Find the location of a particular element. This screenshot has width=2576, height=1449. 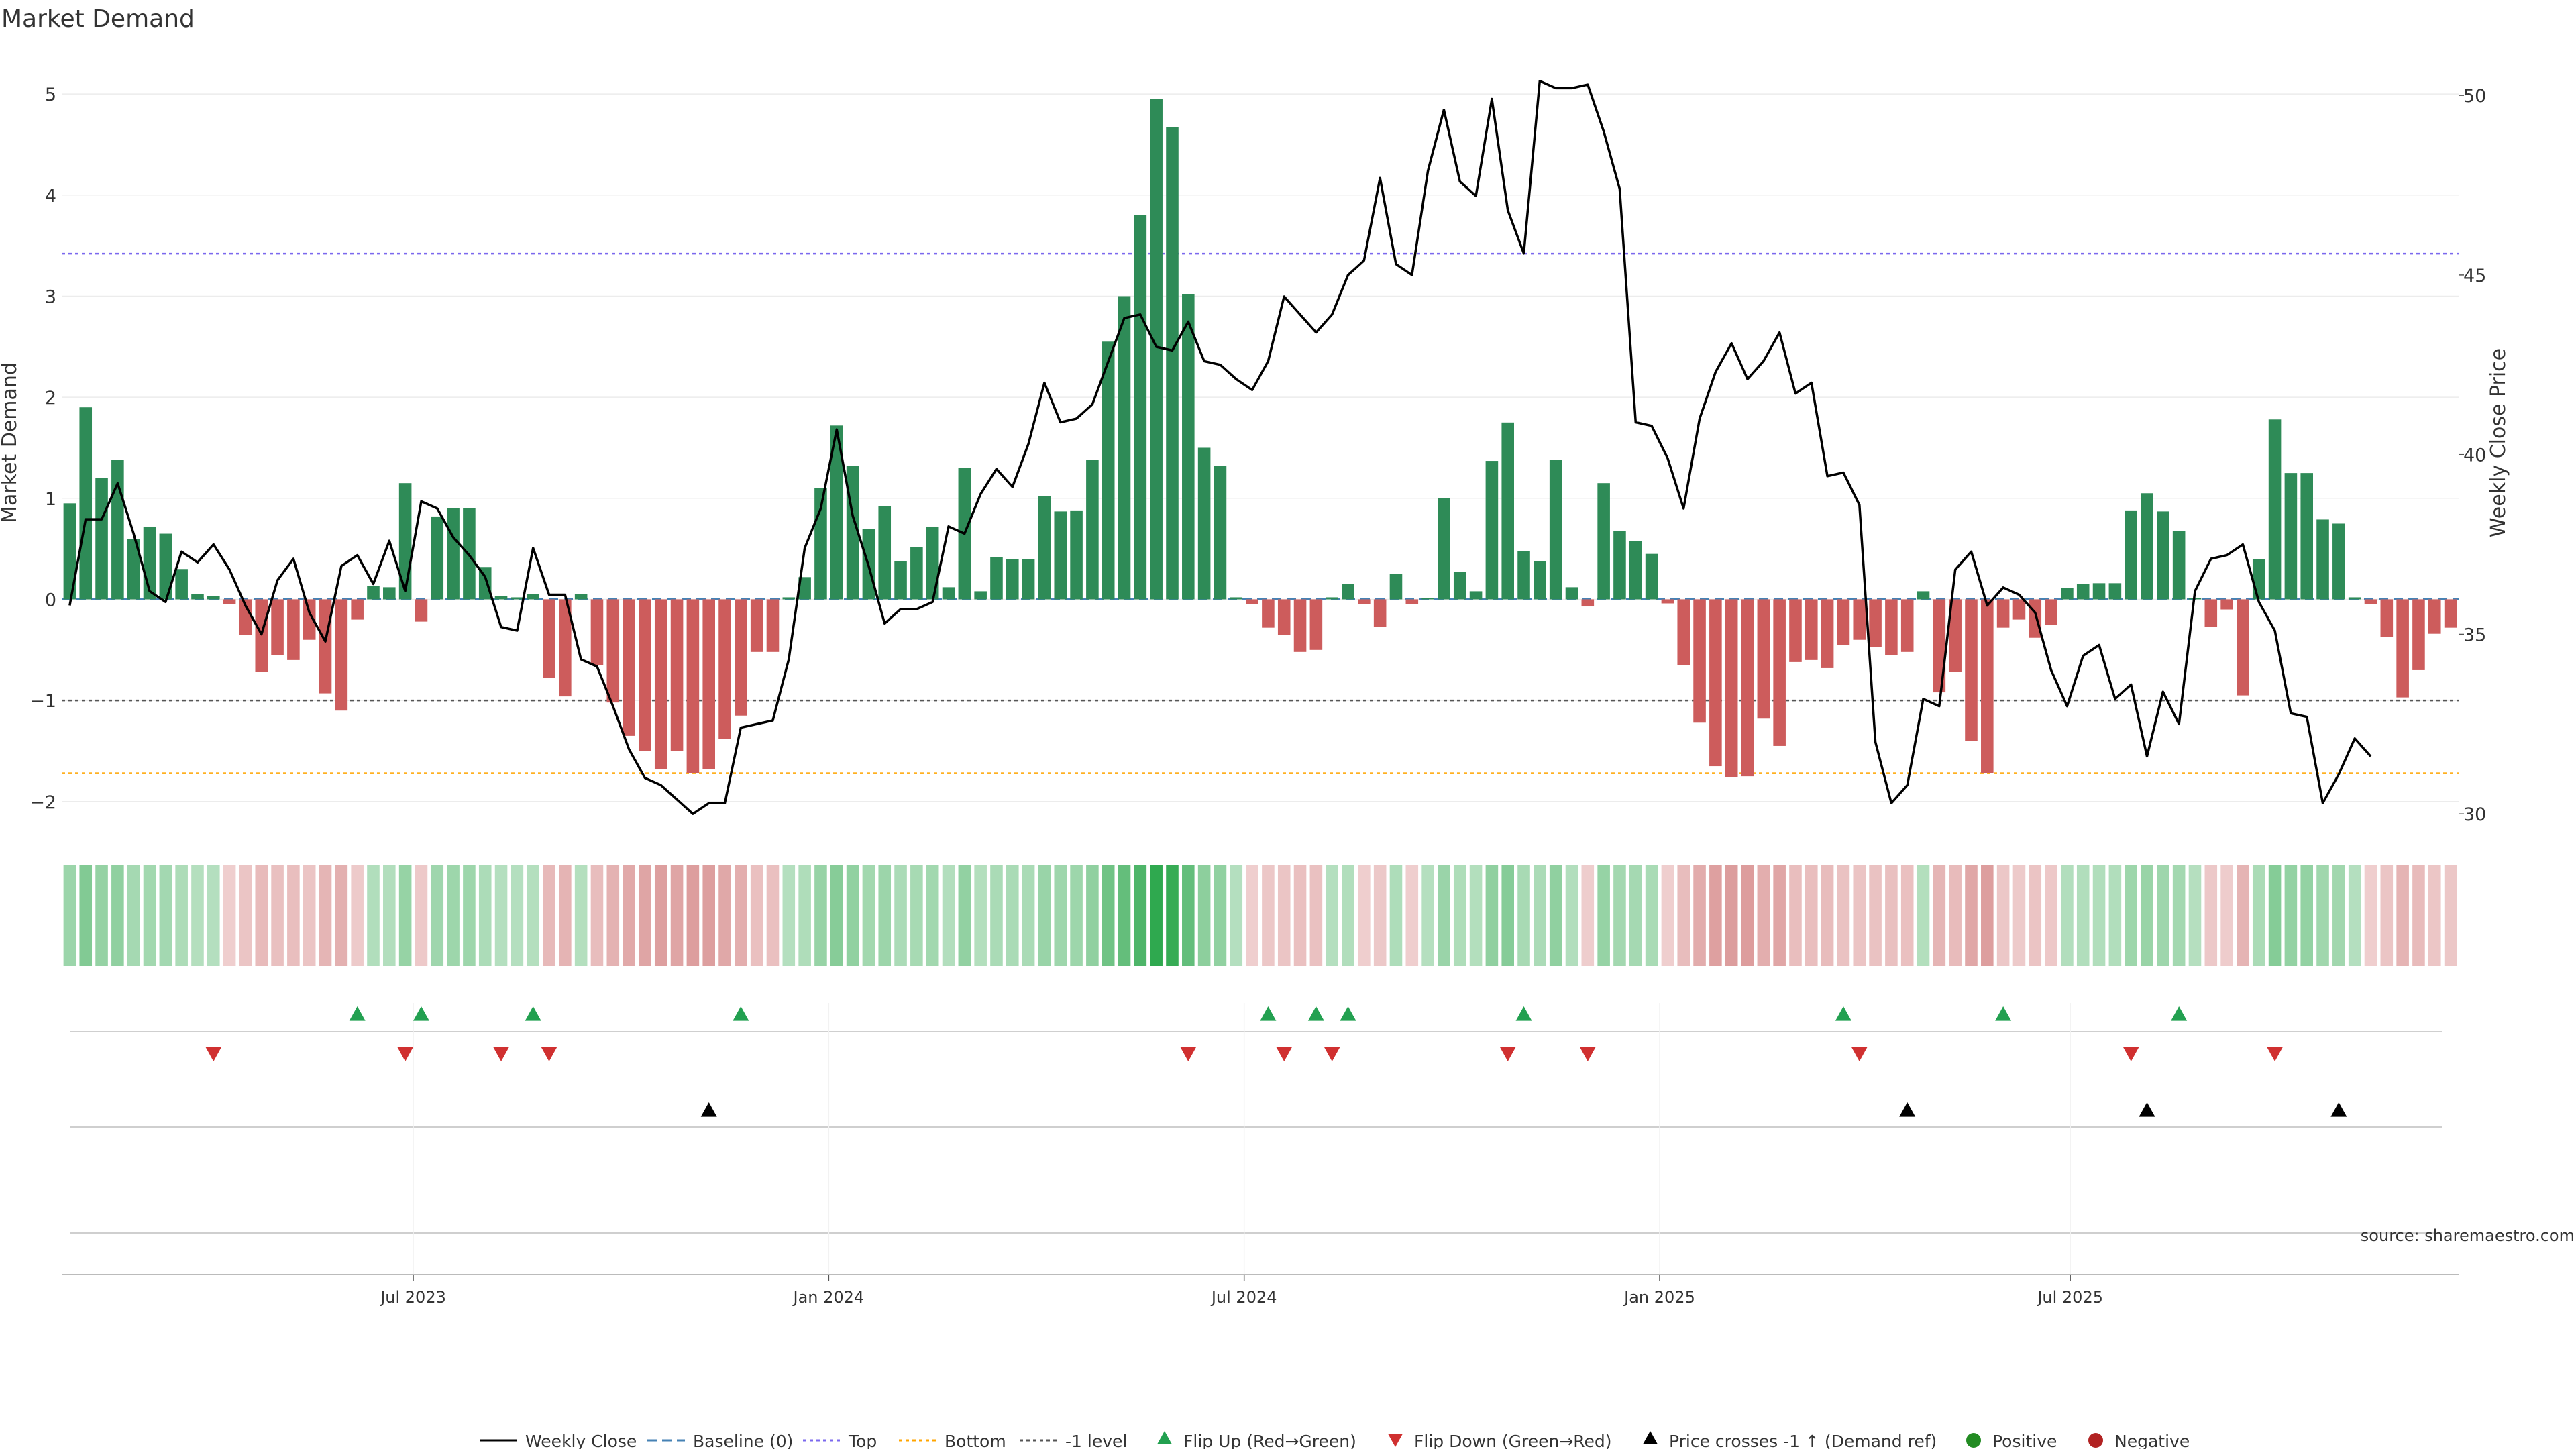

legend-label: Bottom is located at coordinates (975, 1440).